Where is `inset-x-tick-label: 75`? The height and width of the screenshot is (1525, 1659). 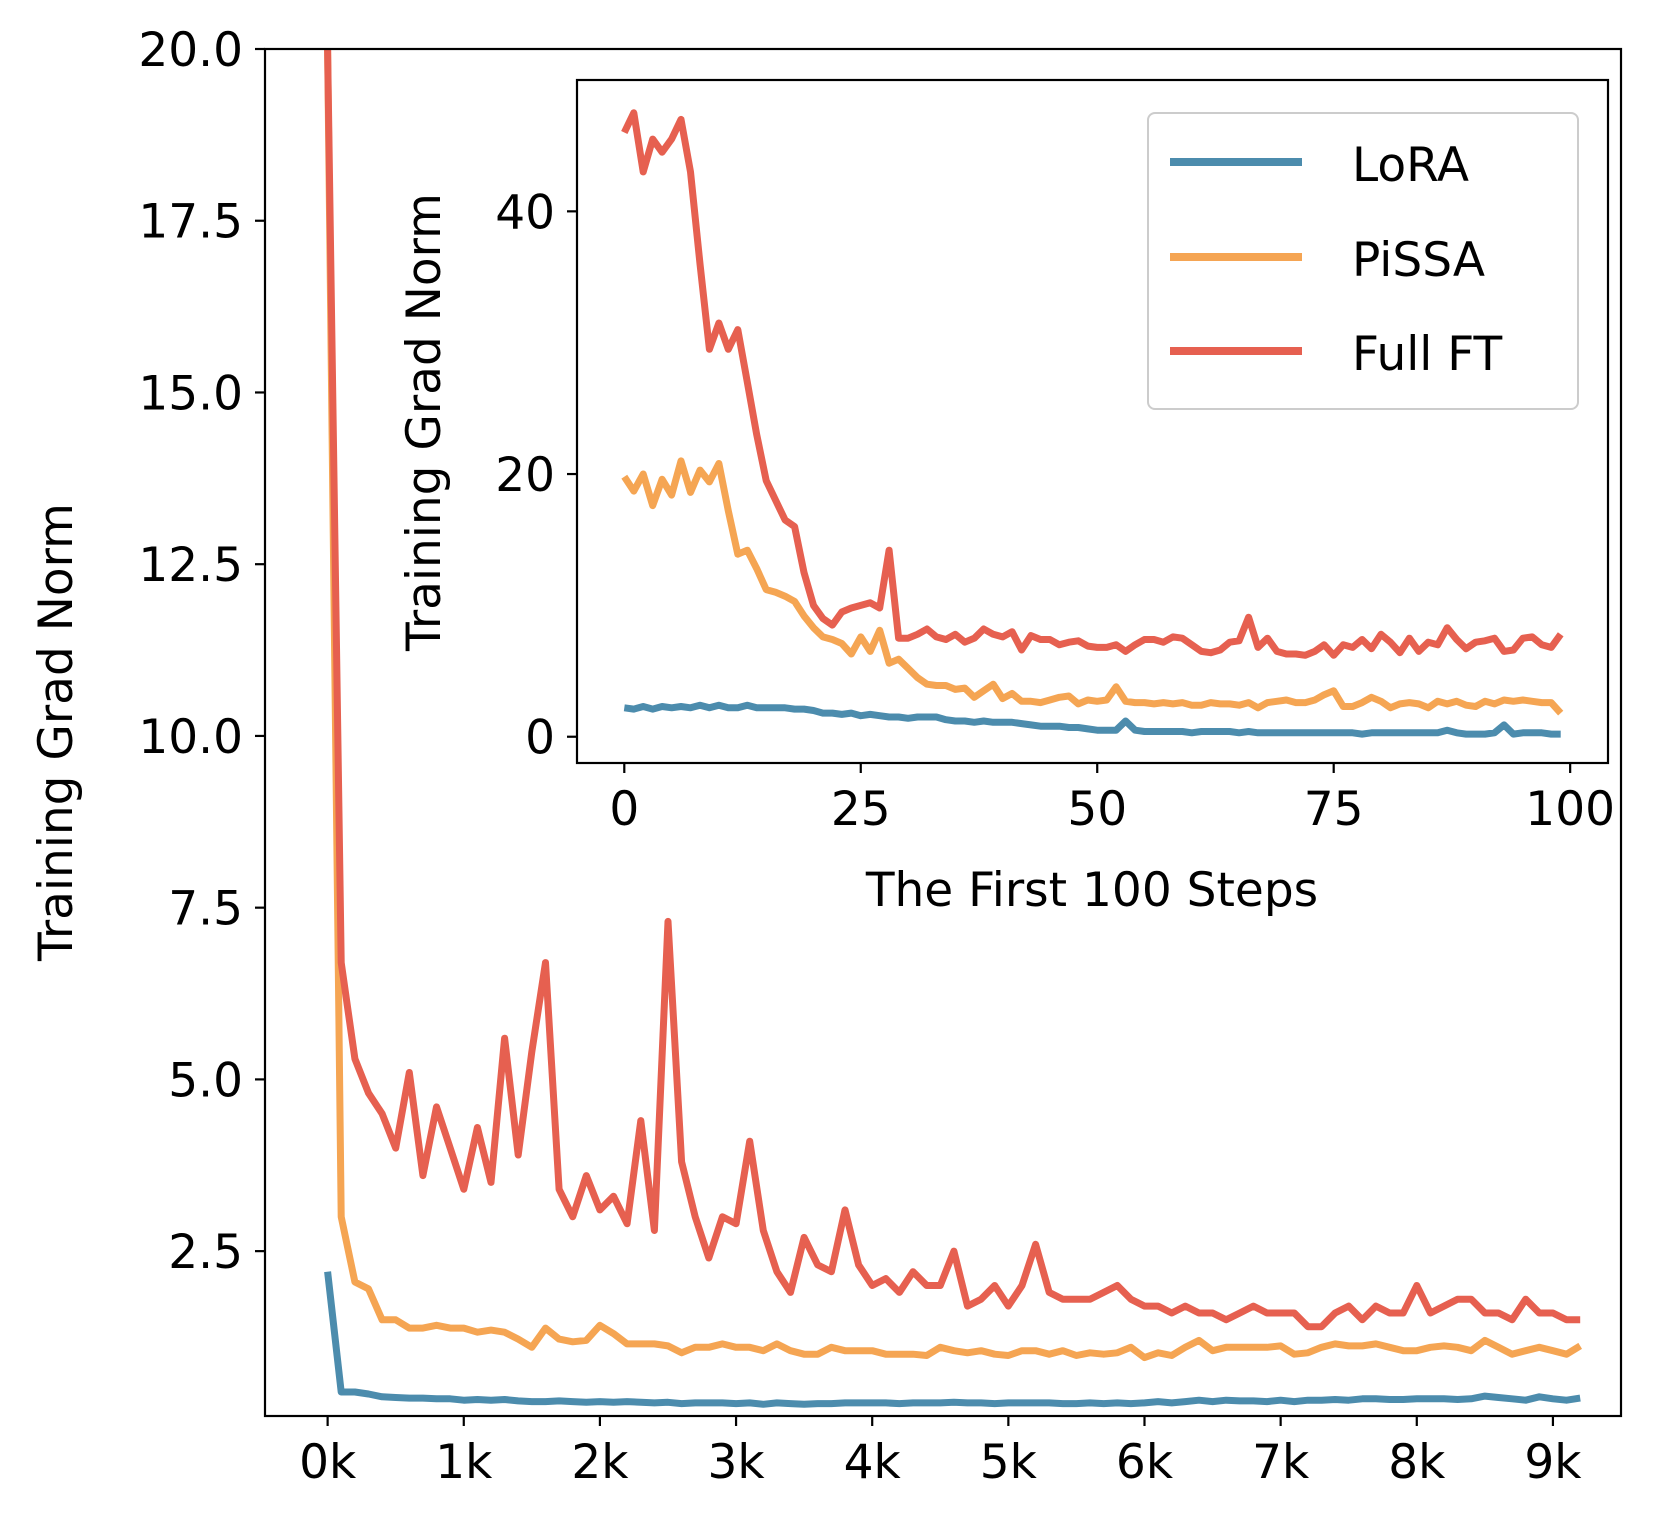
inset-x-tick-label: 75 is located at coordinates (1334, 809).